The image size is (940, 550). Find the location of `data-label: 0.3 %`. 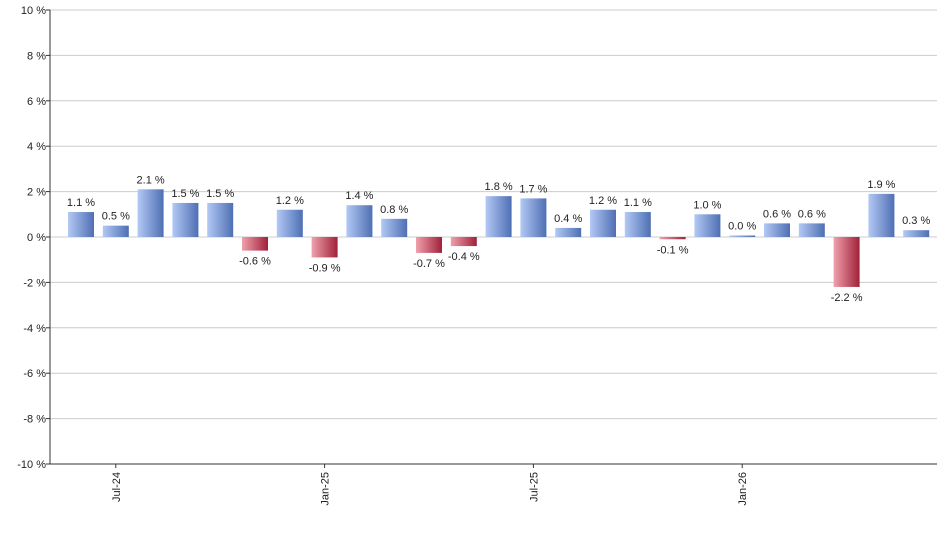

data-label: 0.3 % is located at coordinates (916, 221).